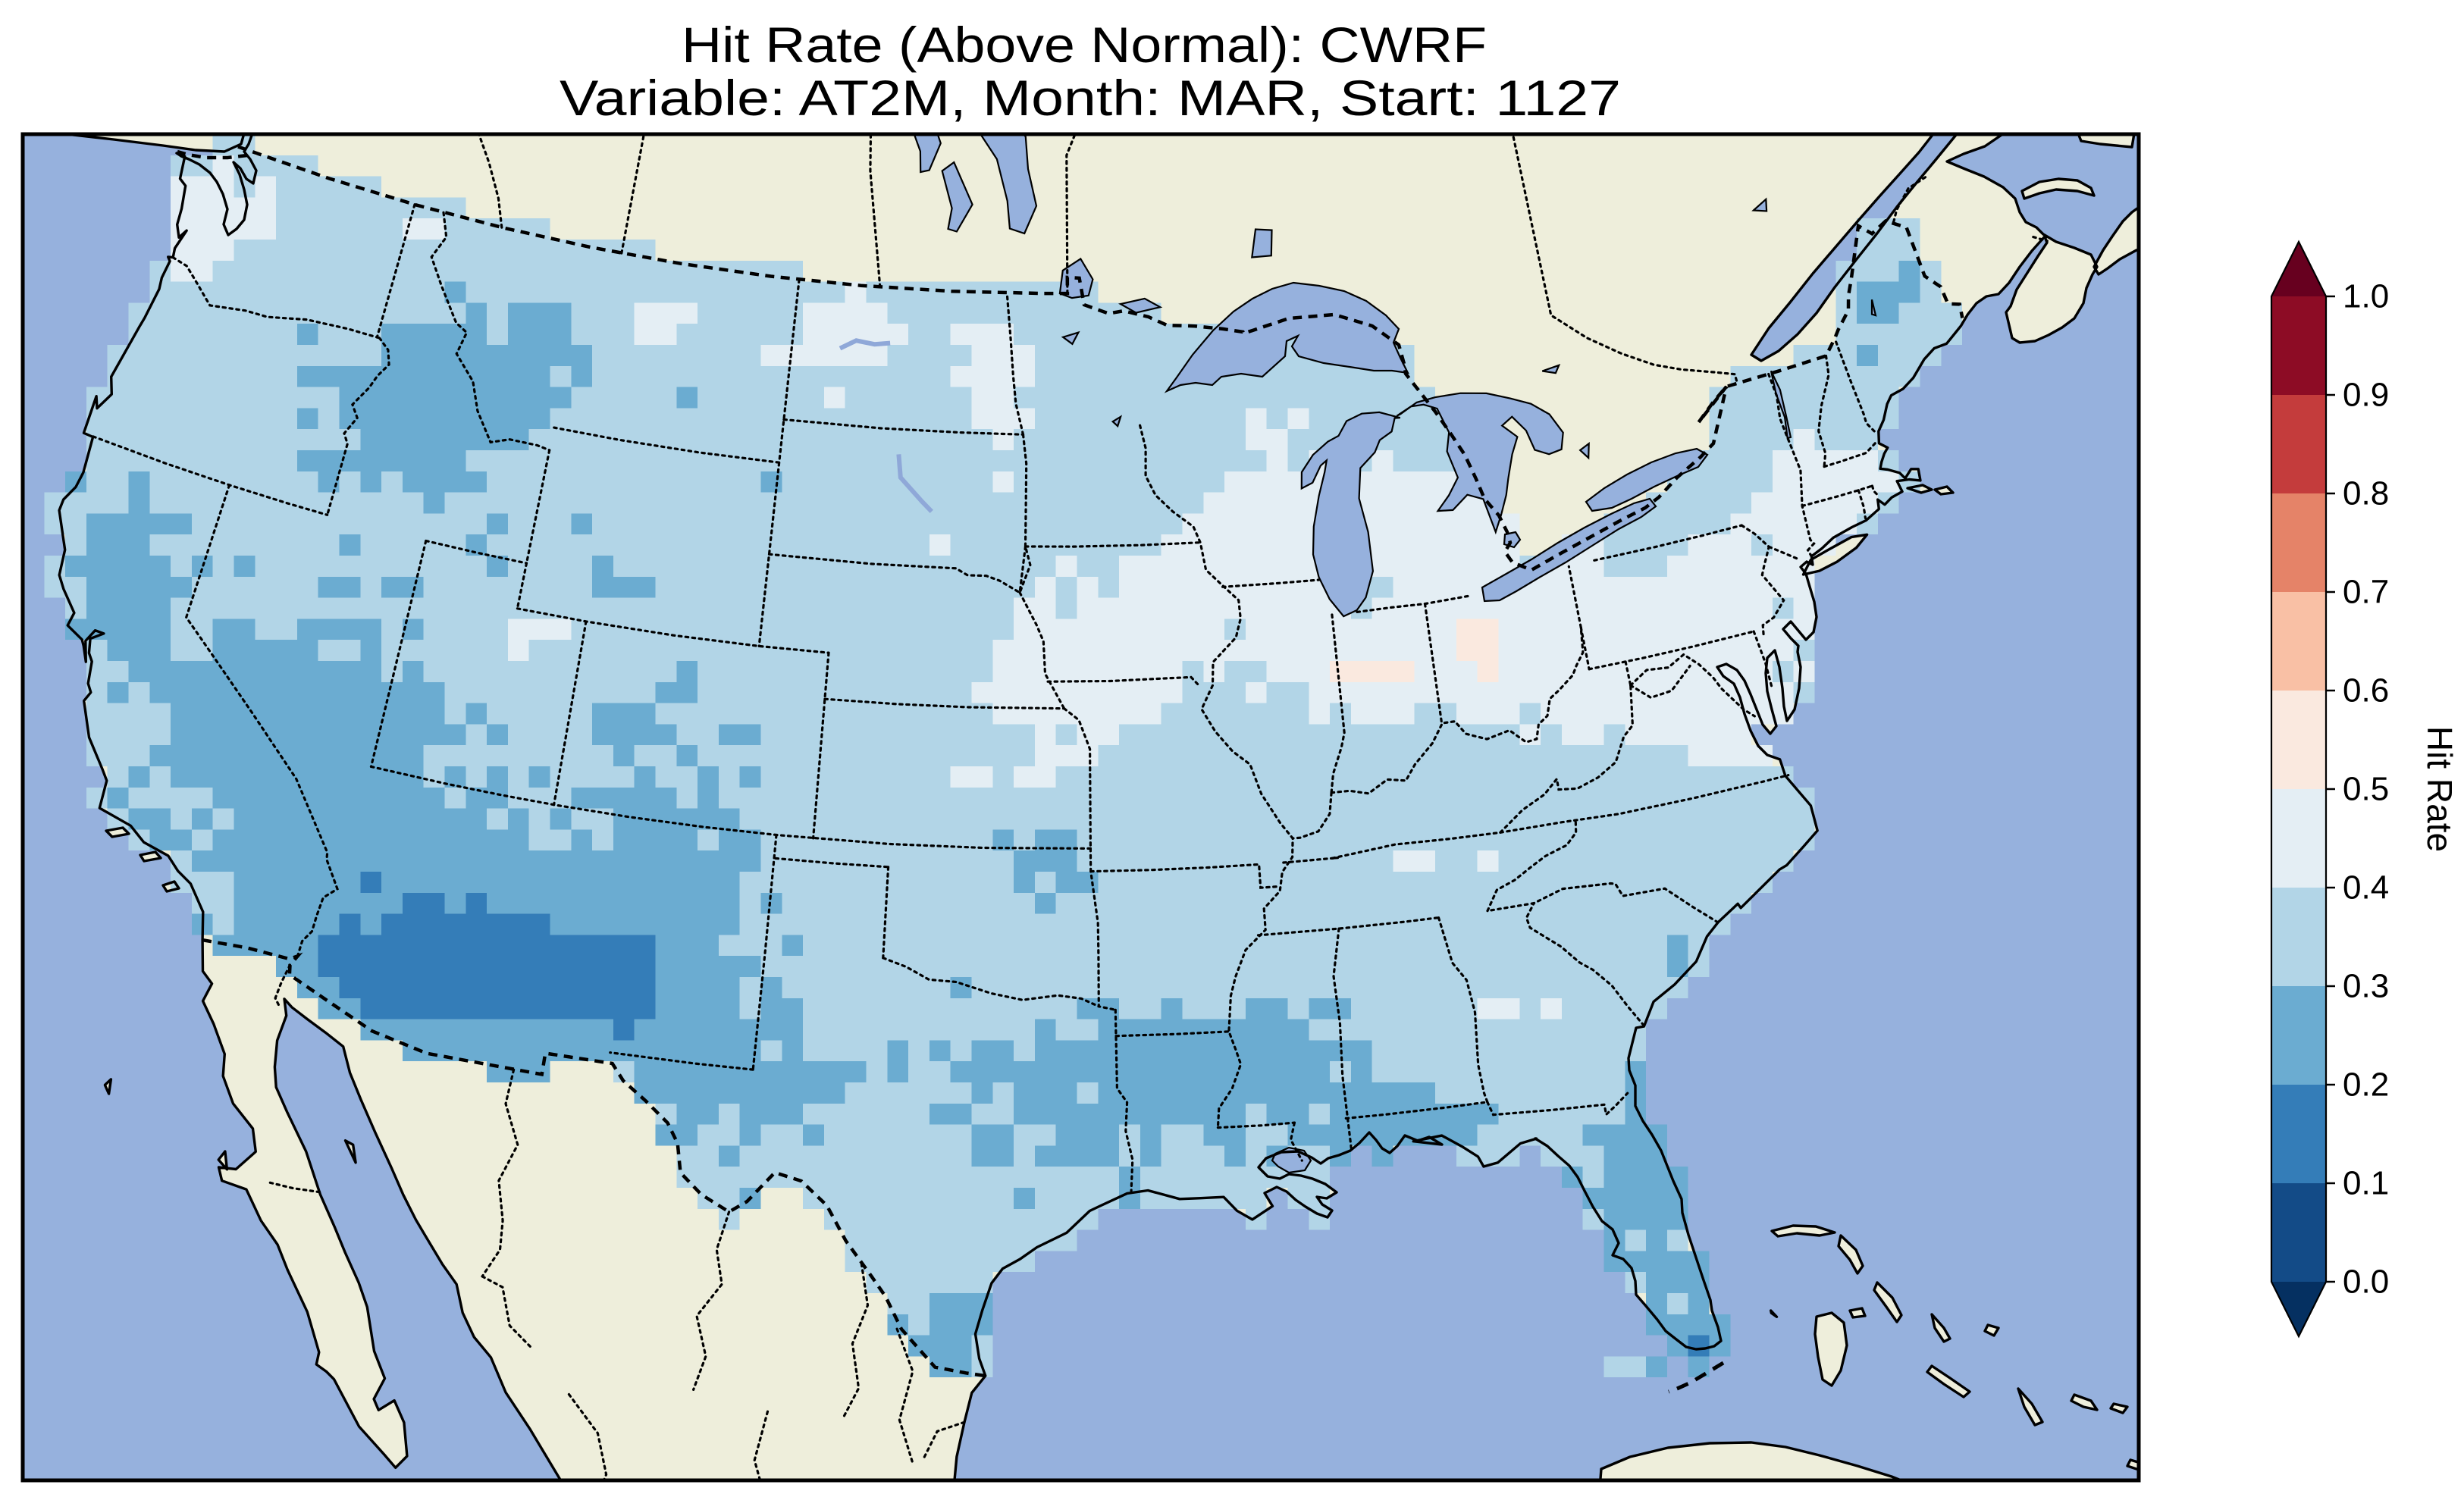  What do you see at coordinates (2366, 1085) in the screenshot?
I see `svg-text: 0.2` at bounding box center [2366, 1085].